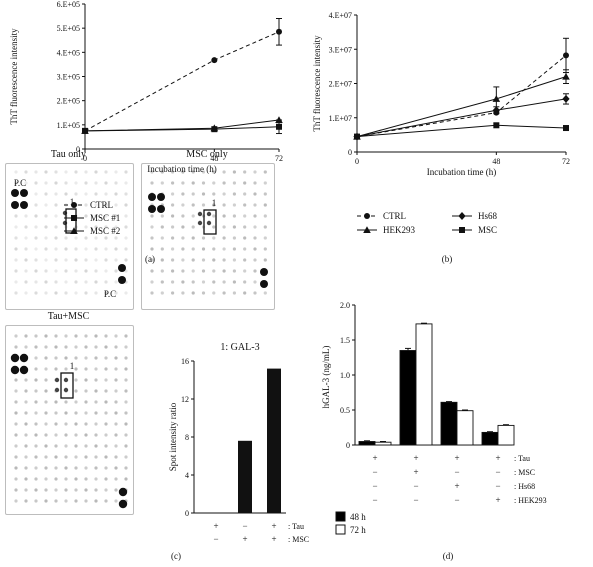  I want to click on legend-marker, so click(74, 205).